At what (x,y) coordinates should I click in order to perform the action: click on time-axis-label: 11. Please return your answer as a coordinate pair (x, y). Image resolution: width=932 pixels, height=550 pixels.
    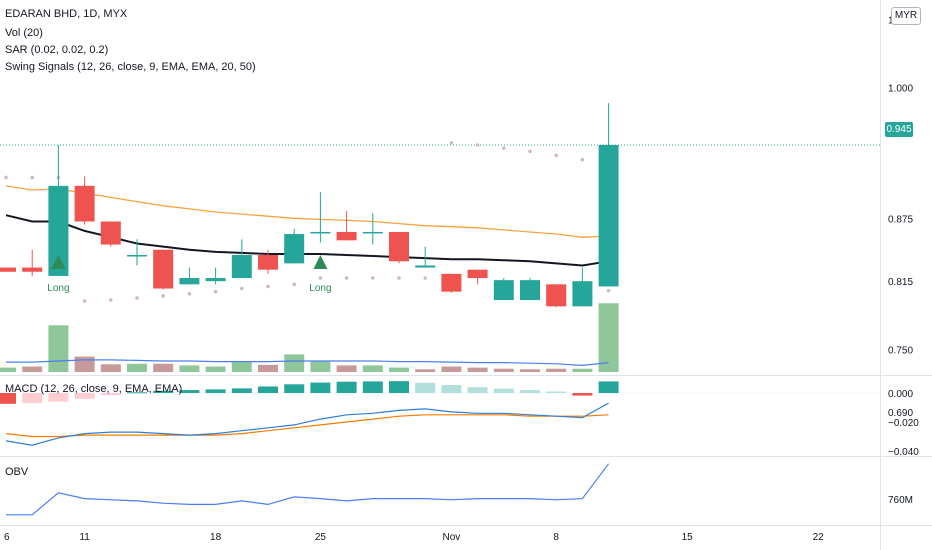
    Looking at the image, I should click on (84, 537).